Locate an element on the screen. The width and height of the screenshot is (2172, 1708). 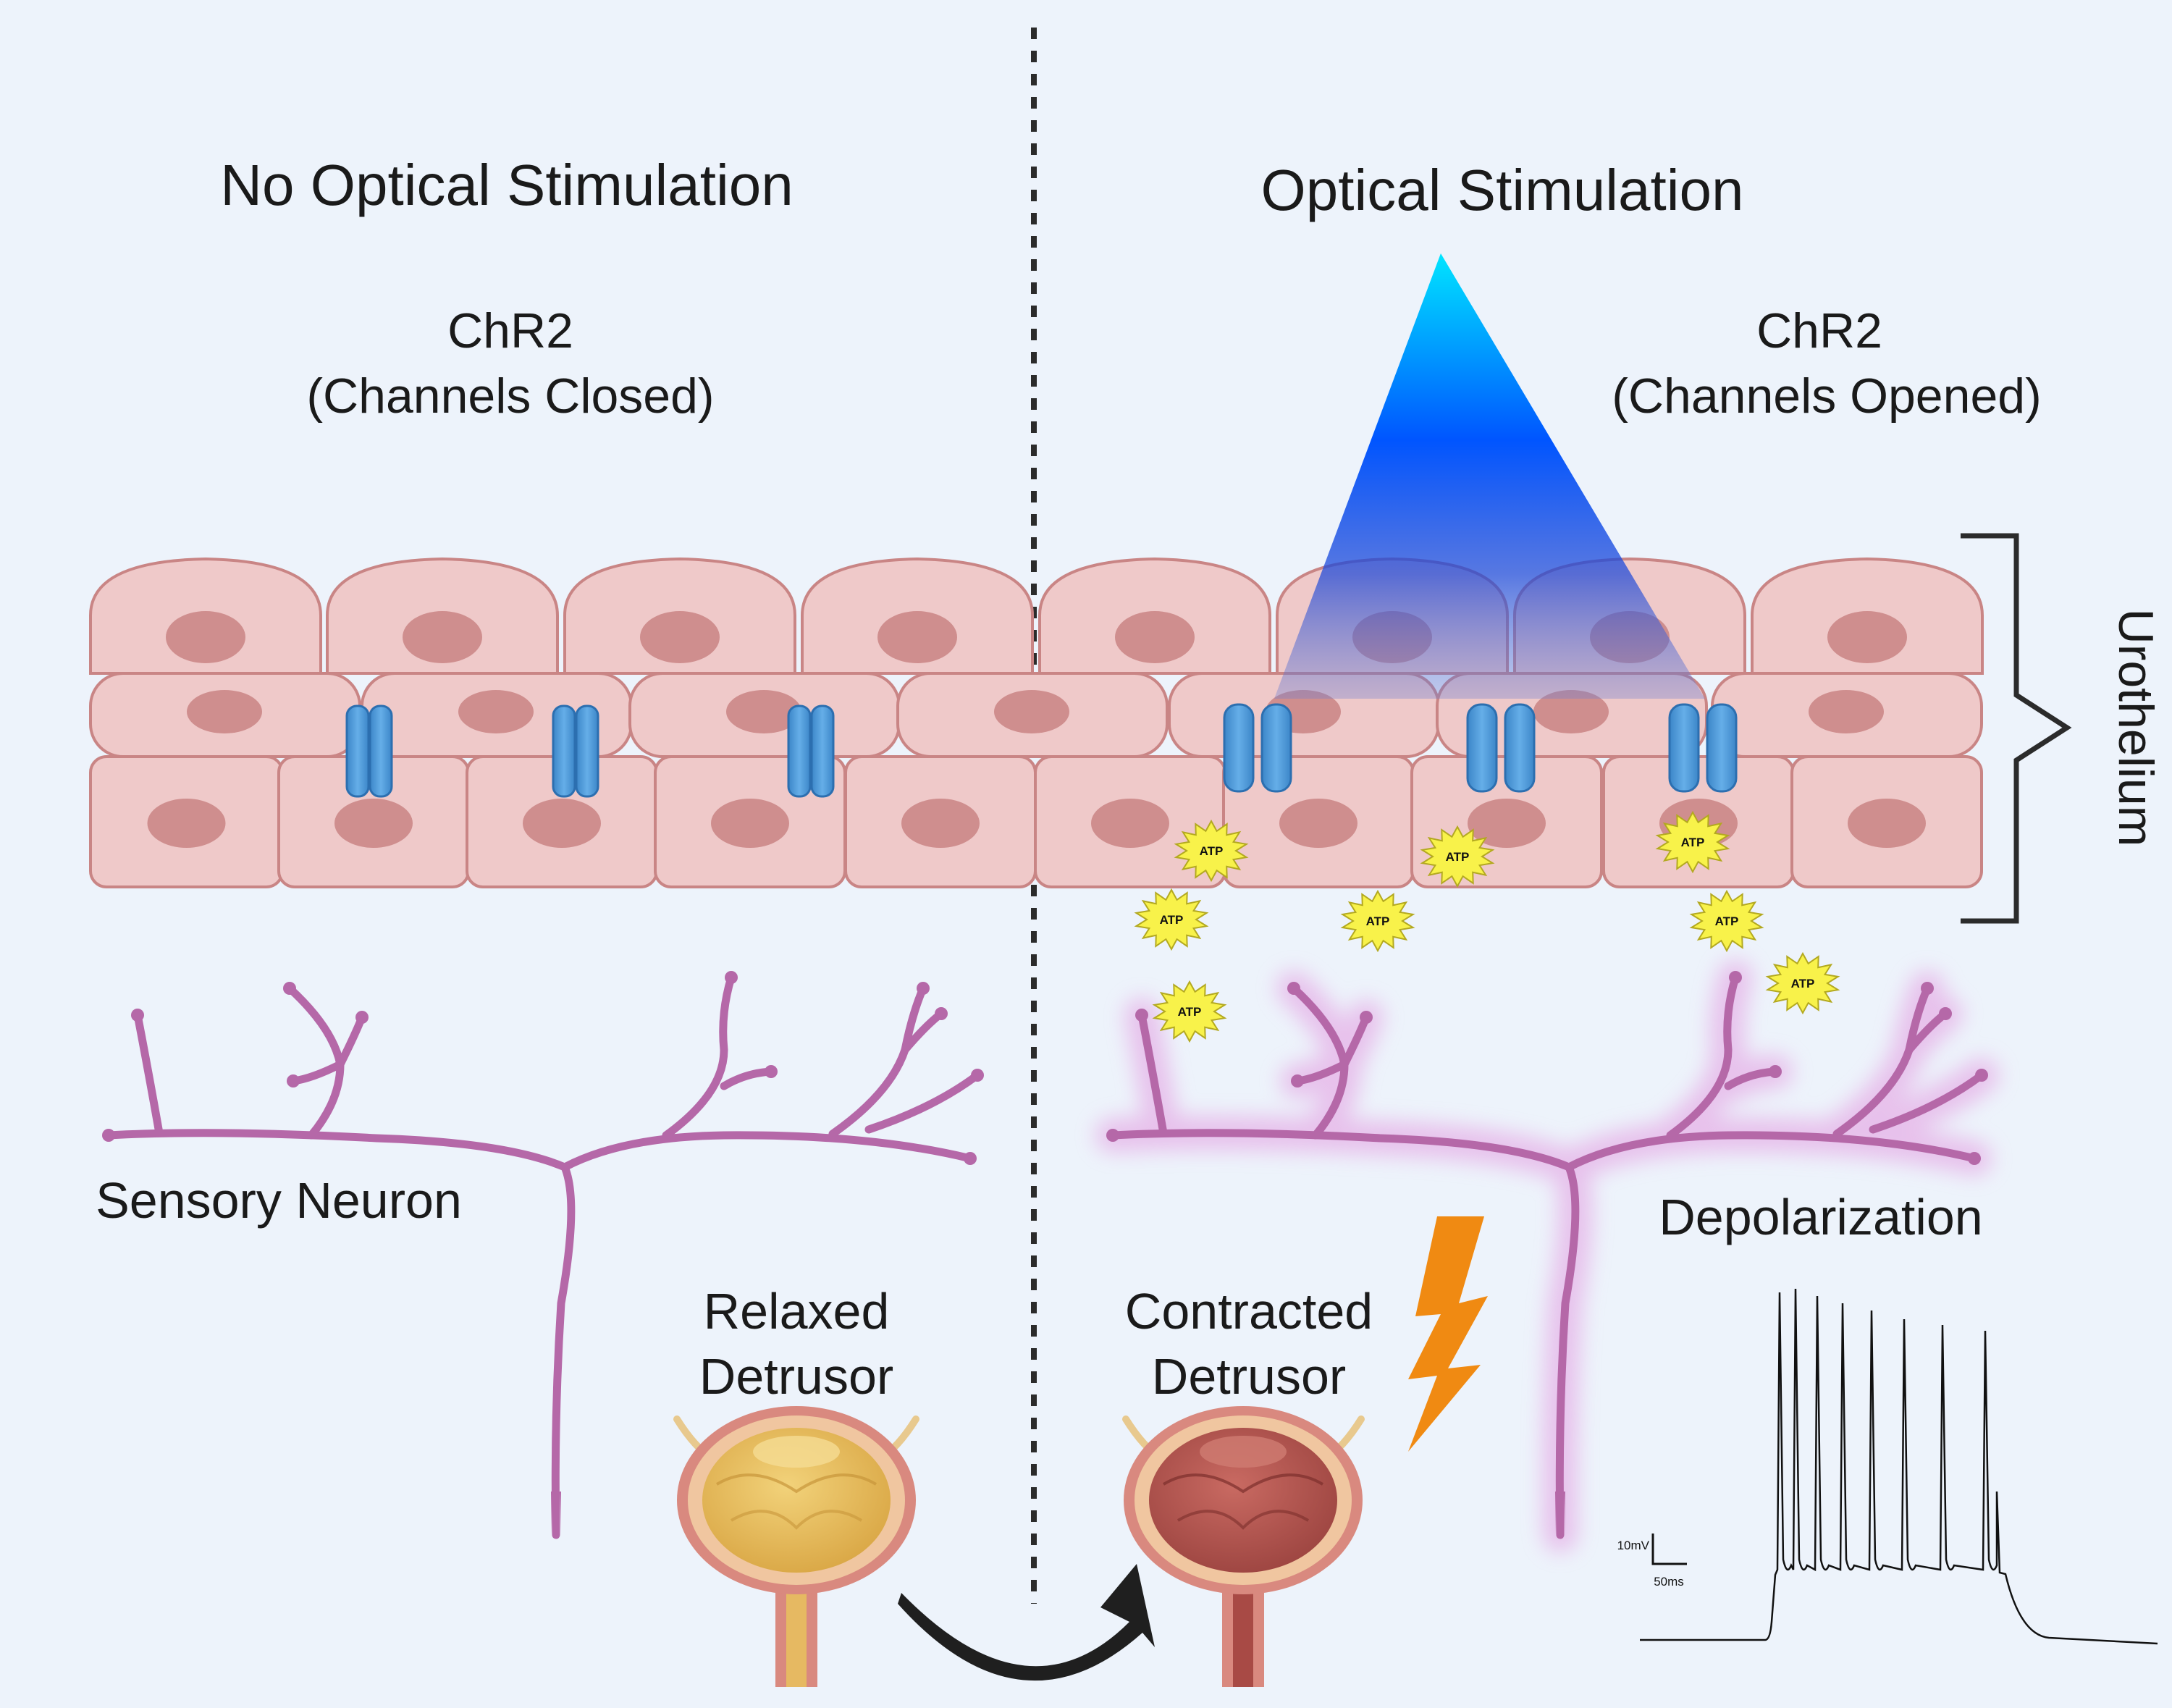
relaxed-detrusor-line2: Detrusor is located at coordinates (796, 1376).